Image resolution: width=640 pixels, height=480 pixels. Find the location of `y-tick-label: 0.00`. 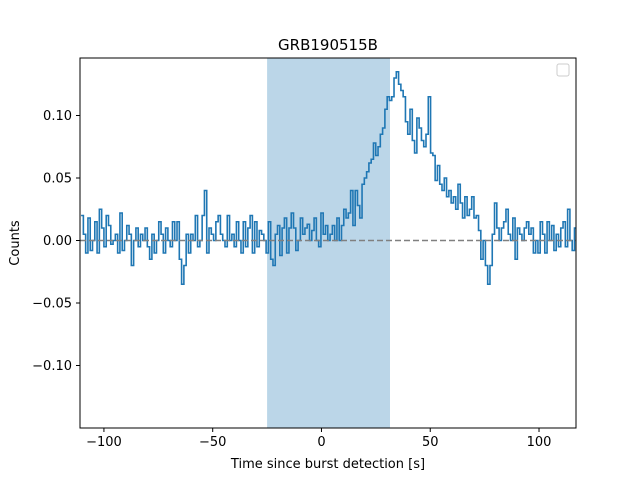

y-tick-label: 0.00 is located at coordinates (57, 241).